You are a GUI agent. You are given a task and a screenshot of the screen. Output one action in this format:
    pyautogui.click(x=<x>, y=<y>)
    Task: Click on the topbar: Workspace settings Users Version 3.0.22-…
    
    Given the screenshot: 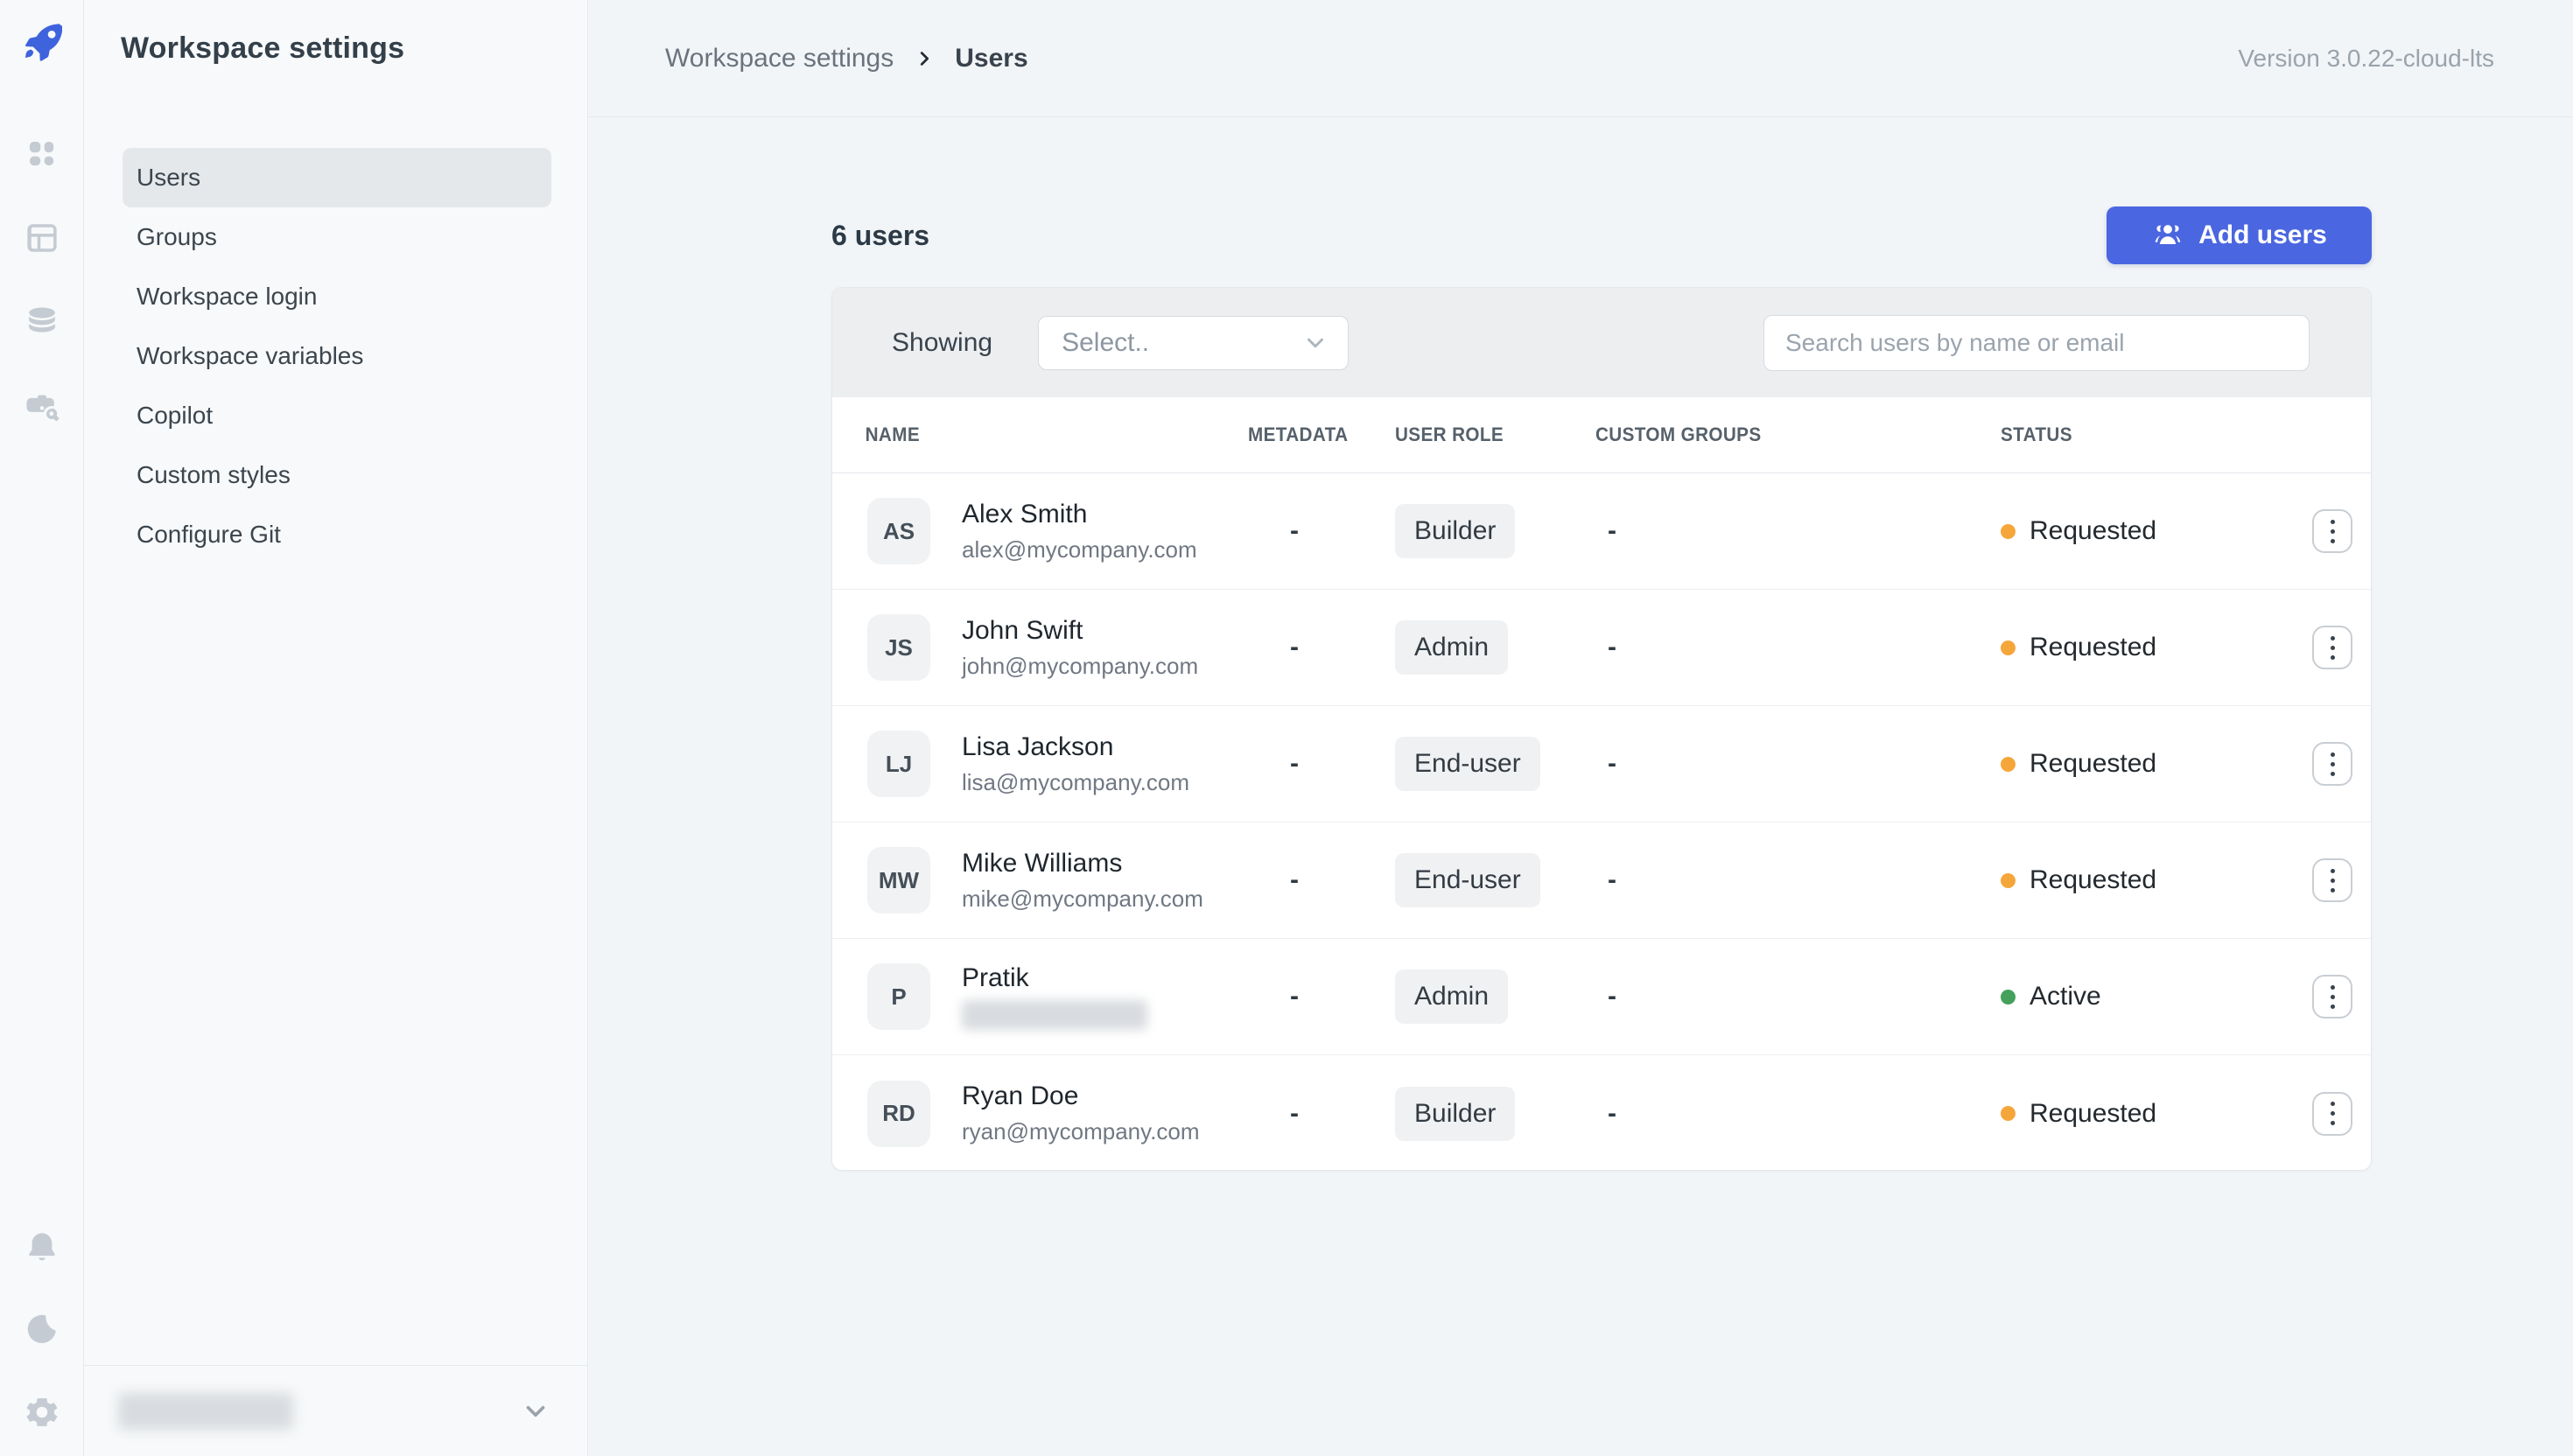 What is the action you would take?
    pyautogui.click(x=1580, y=58)
    